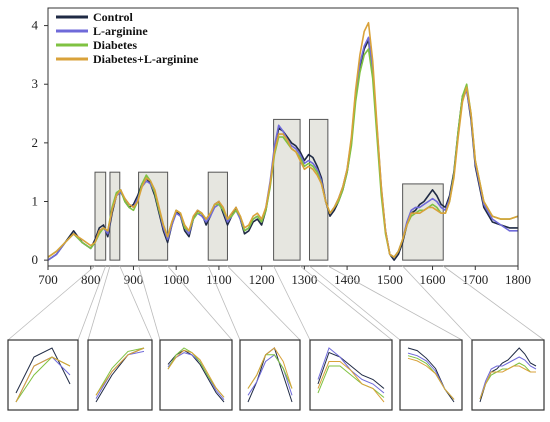 Image resolution: width=550 pixels, height=422 pixels. What do you see at coordinates (35, 142) in the screenshot?
I see `y-tick-label: 2` at bounding box center [35, 142].